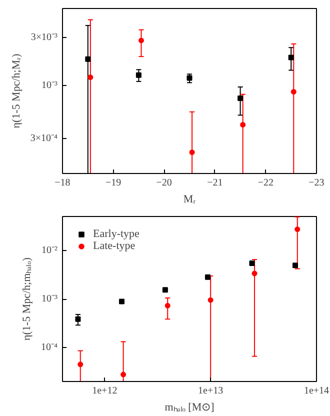 The width and height of the screenshot is (330, 416). I want to click on x-axis-title: mₕₐₗₒ [M⊙], so click(189, 408).